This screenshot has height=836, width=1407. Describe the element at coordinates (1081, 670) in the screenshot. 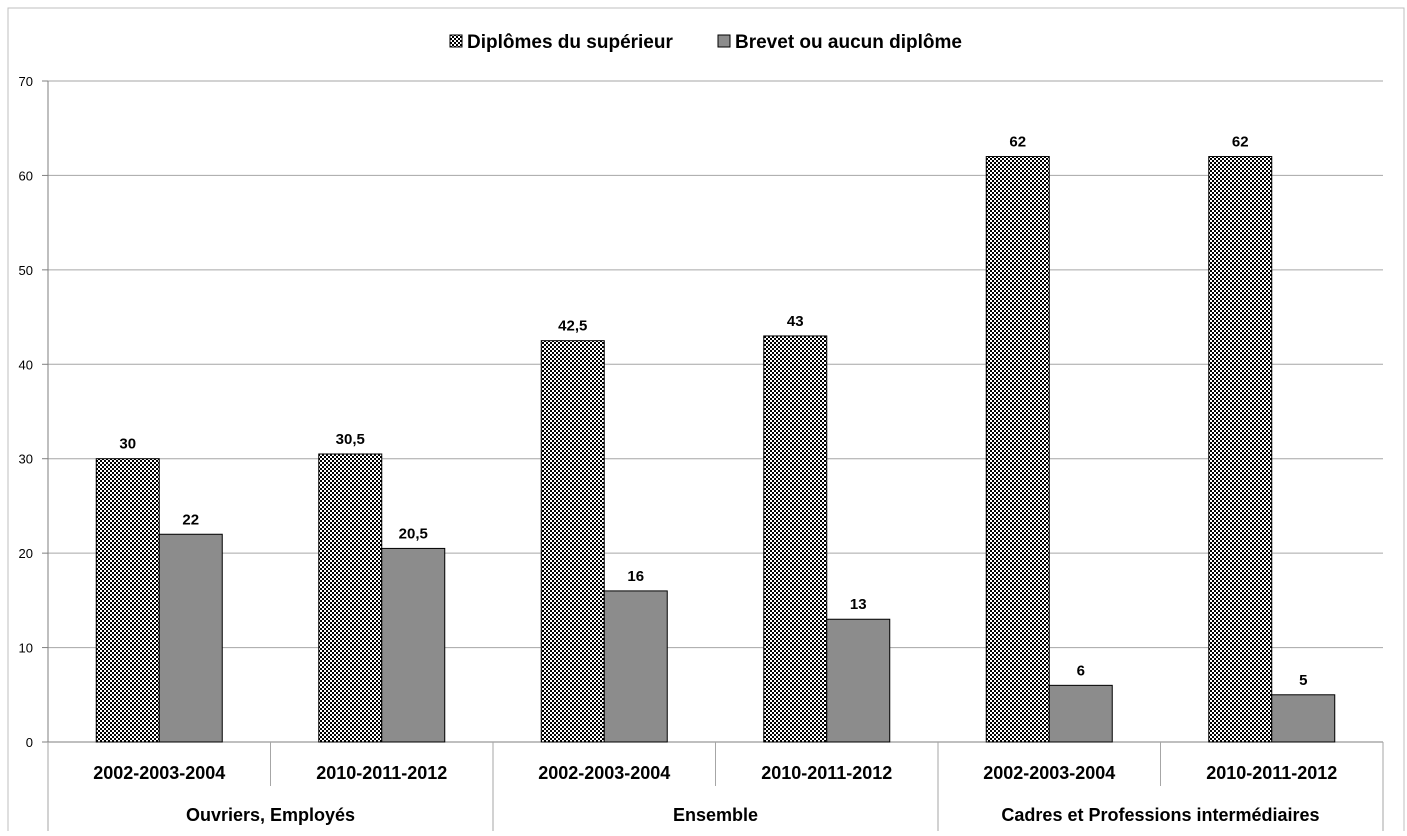

I see `data-label: 6` at that location.